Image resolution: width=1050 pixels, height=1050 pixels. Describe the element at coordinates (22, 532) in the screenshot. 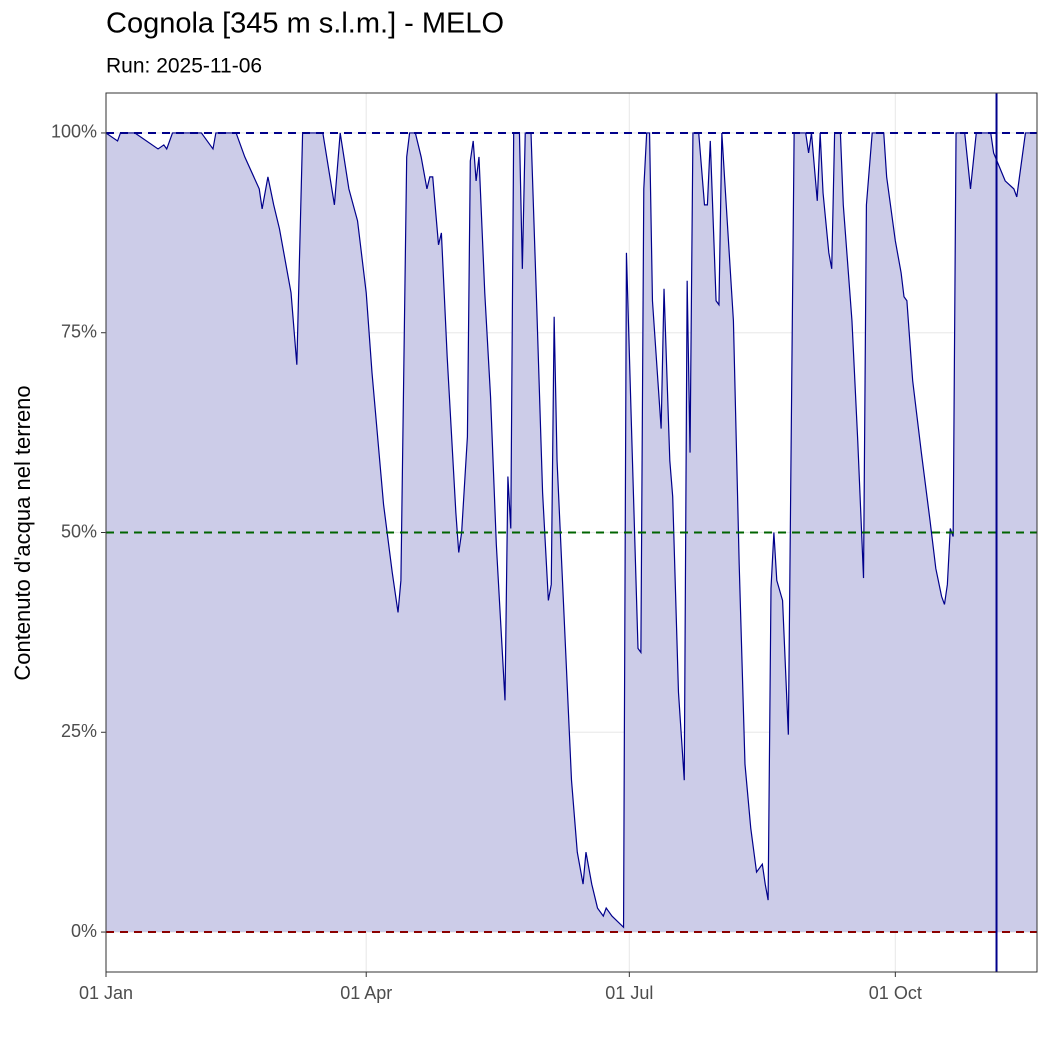

I see `y-axis-label: Contenuto d'acqua nel terreno` at that location.